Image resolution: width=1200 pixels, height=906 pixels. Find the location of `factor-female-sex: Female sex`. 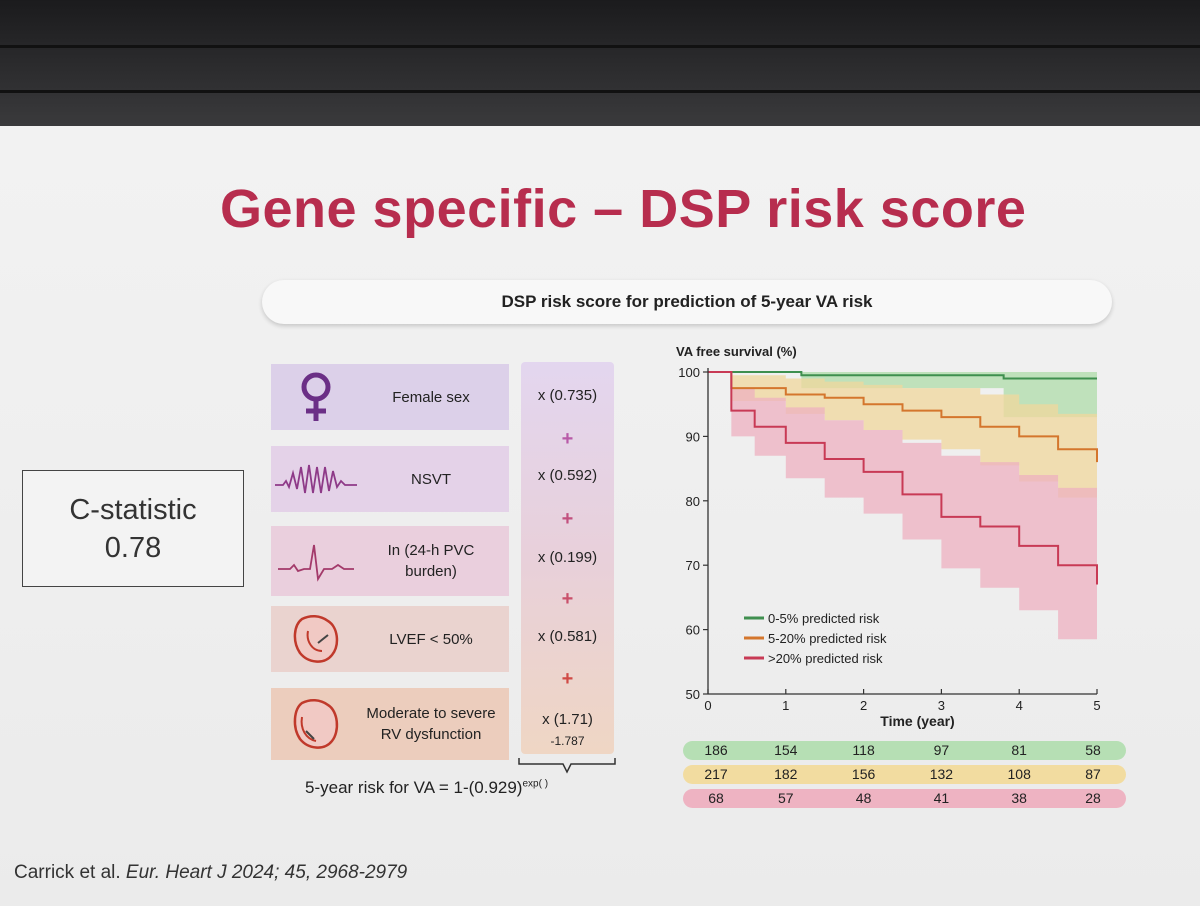

factor-female-sex: Female sex is located at coordinates (390, 397).